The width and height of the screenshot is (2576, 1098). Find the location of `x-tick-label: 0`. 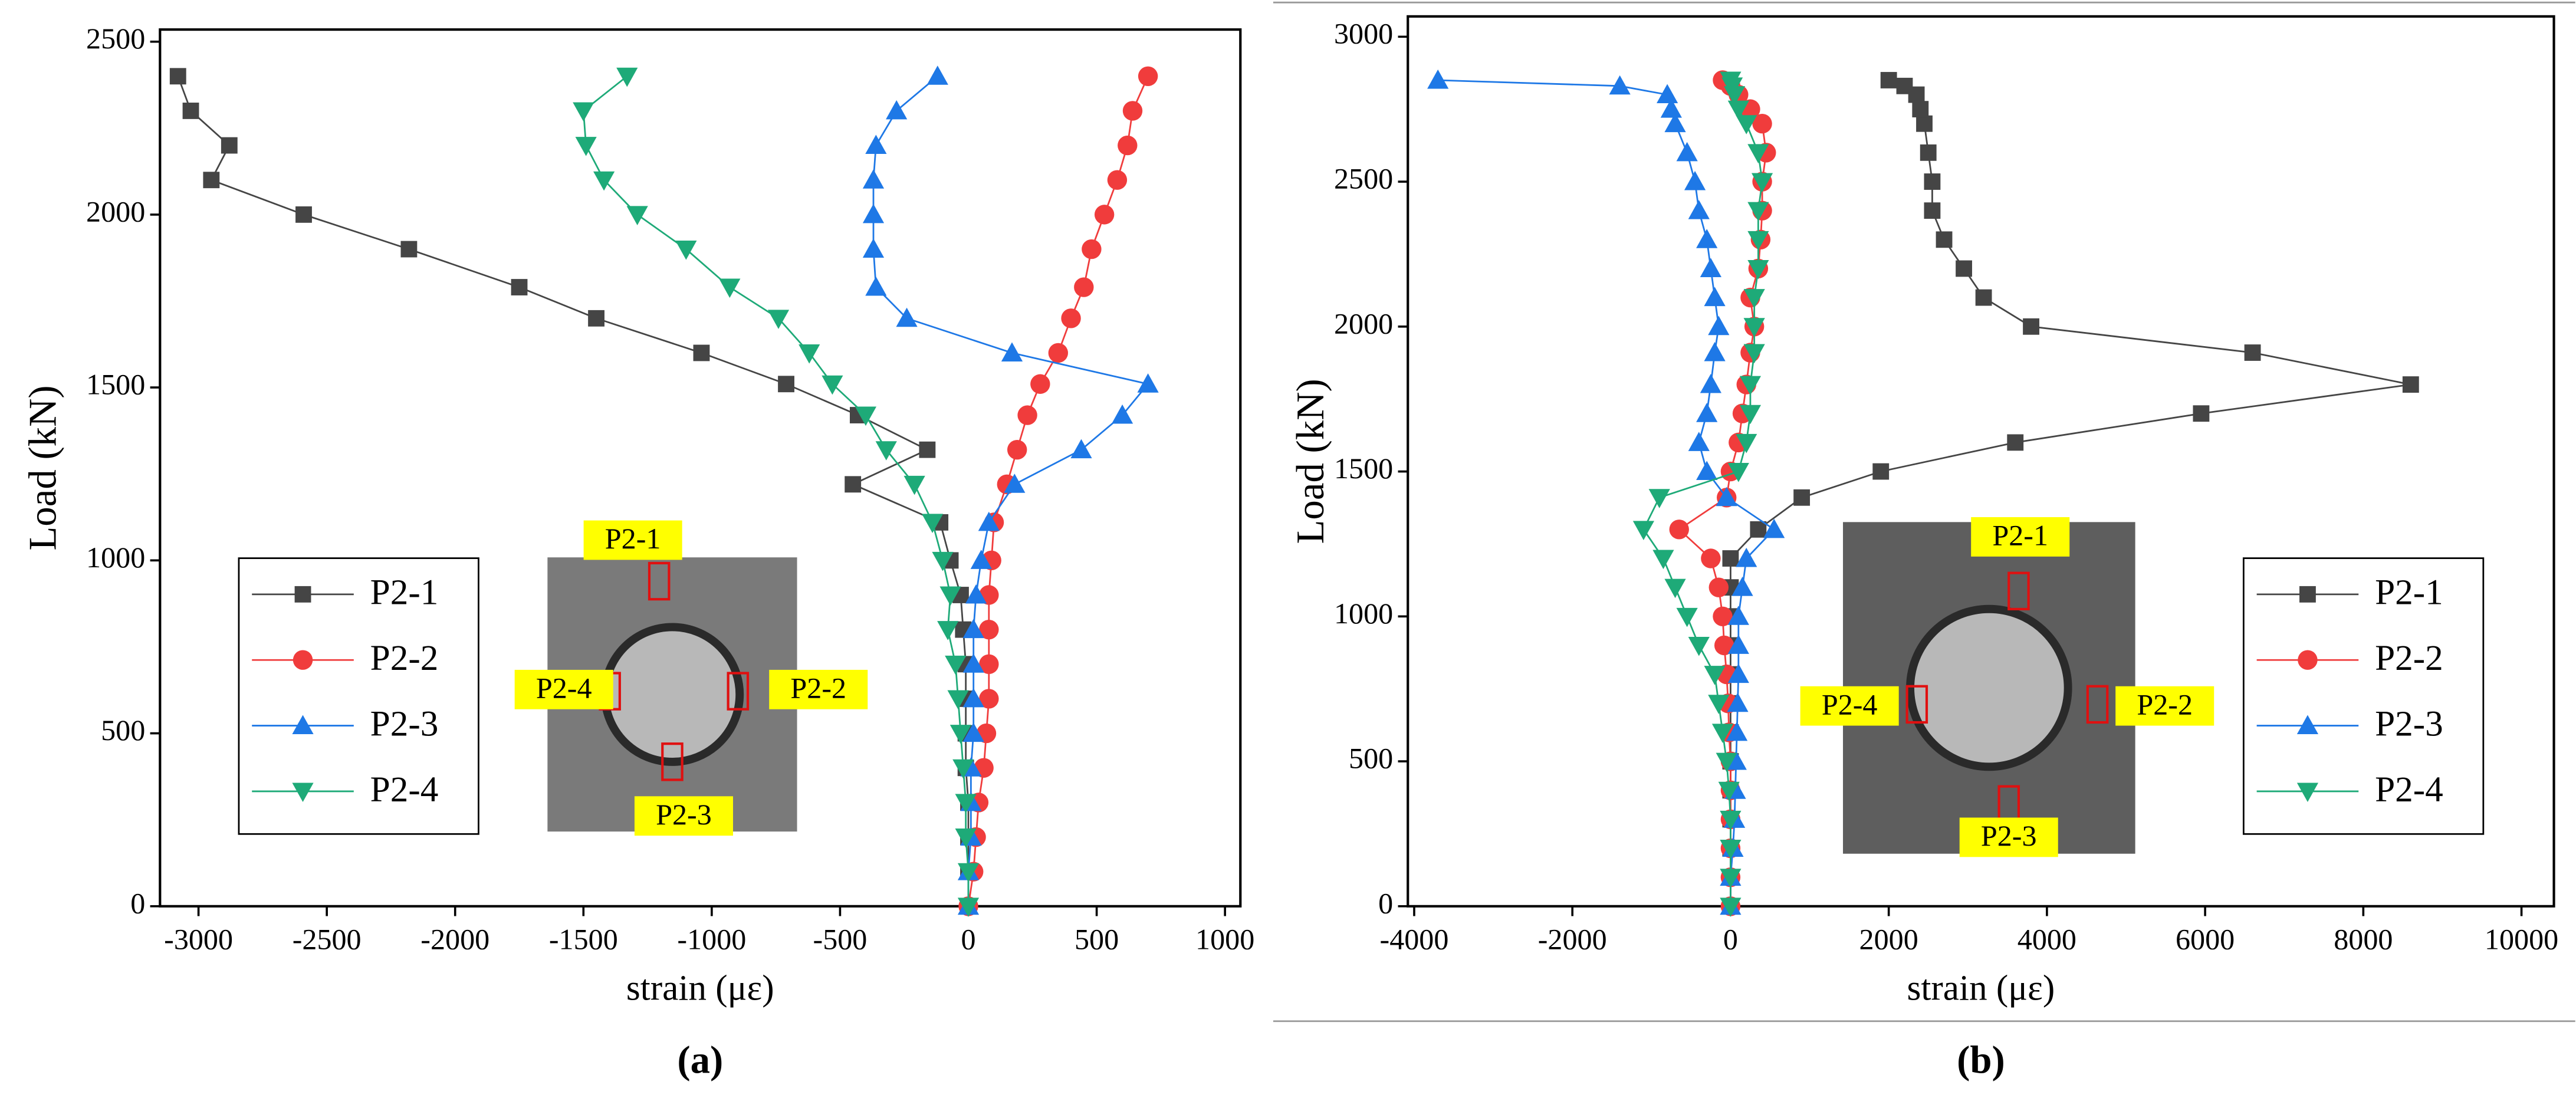

x-tick-label: 0 is located at coordinates (1730, 939).